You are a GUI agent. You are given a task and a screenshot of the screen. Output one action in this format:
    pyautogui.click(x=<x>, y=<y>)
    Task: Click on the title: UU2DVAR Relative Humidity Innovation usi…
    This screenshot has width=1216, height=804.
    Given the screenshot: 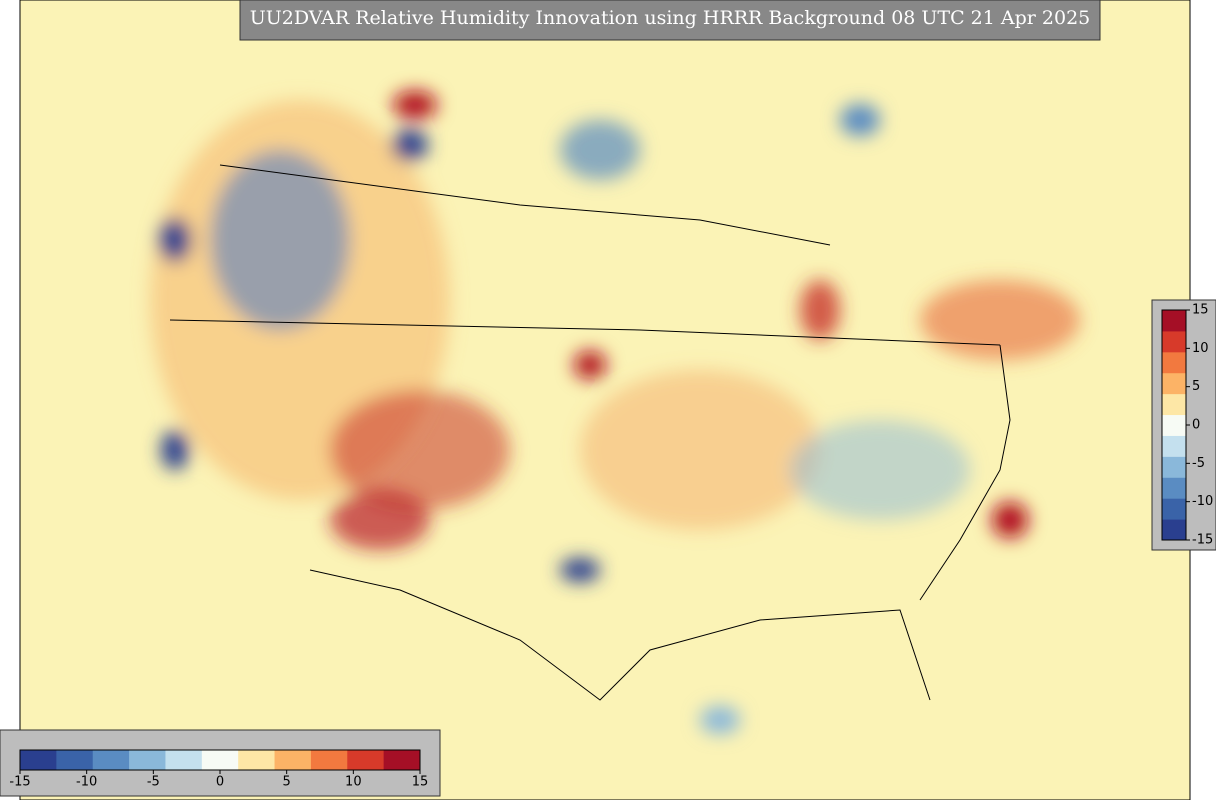 What is the action you would take?
    pyautogui.click(x=670, y=18)
    